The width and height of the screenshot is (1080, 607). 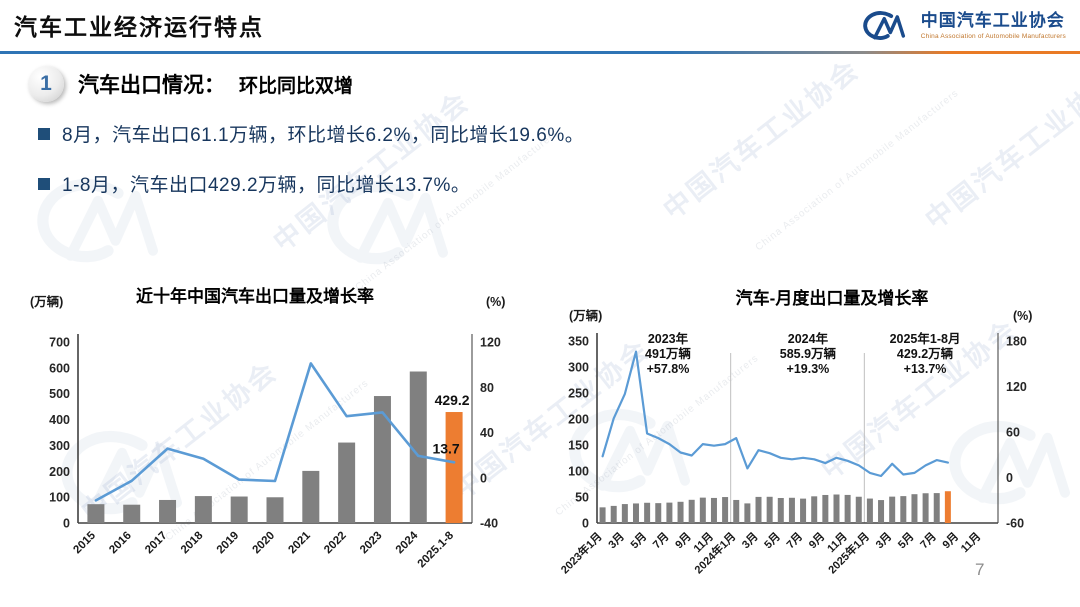 I want to click on svg-text: 491万辆, so click(x=668, y=353).